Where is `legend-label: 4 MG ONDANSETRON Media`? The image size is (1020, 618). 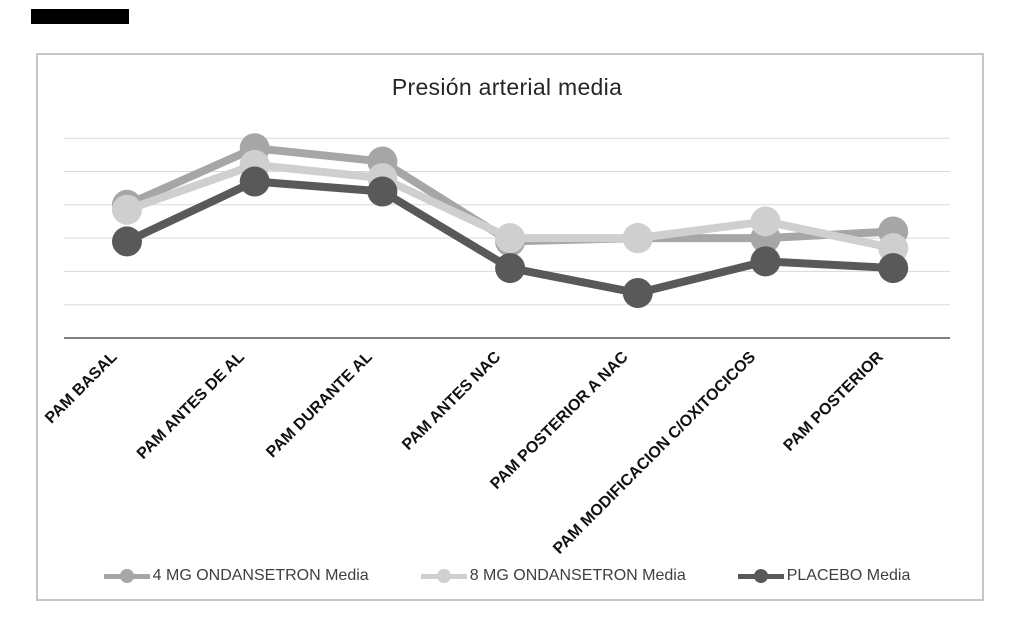
legend-label: 4 MG ONDANSETRON Media is located at coordinates (260, 575).